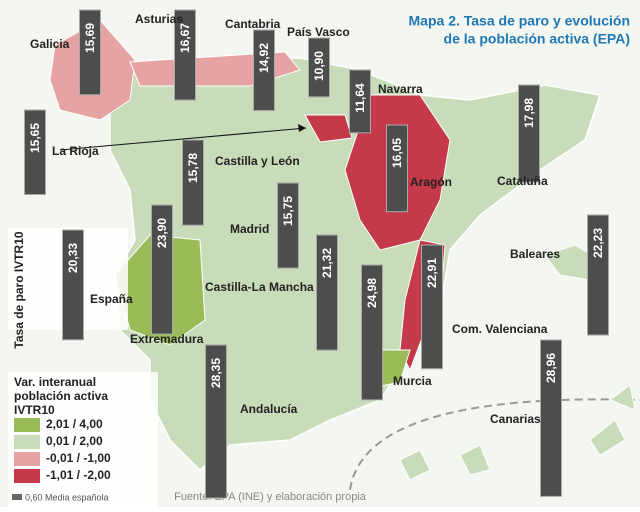 The height and width of the screenshot is (512, 640). I want to click on rate-label: 10,90, so click(319, 66).